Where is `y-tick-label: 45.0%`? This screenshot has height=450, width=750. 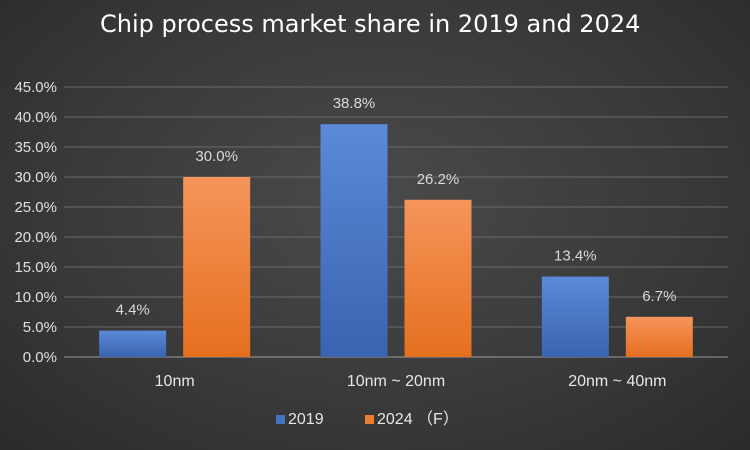 y-tick-label: 45.0% is located at coordinates (35, 87).